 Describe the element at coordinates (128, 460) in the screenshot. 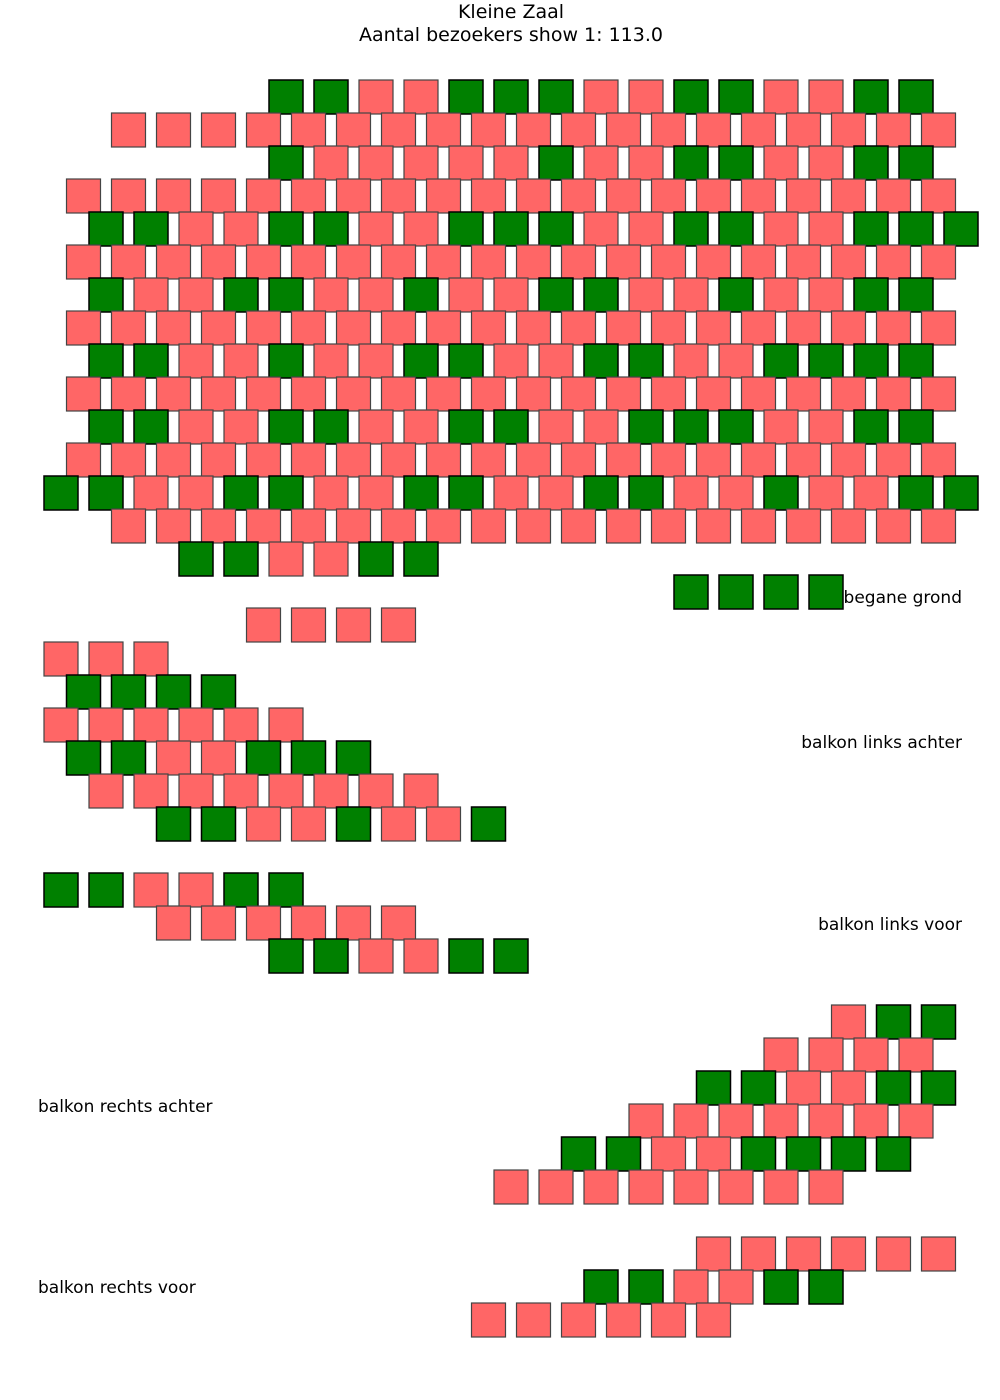

I see `seat-begane-grond-r12-s2-free` at that location.